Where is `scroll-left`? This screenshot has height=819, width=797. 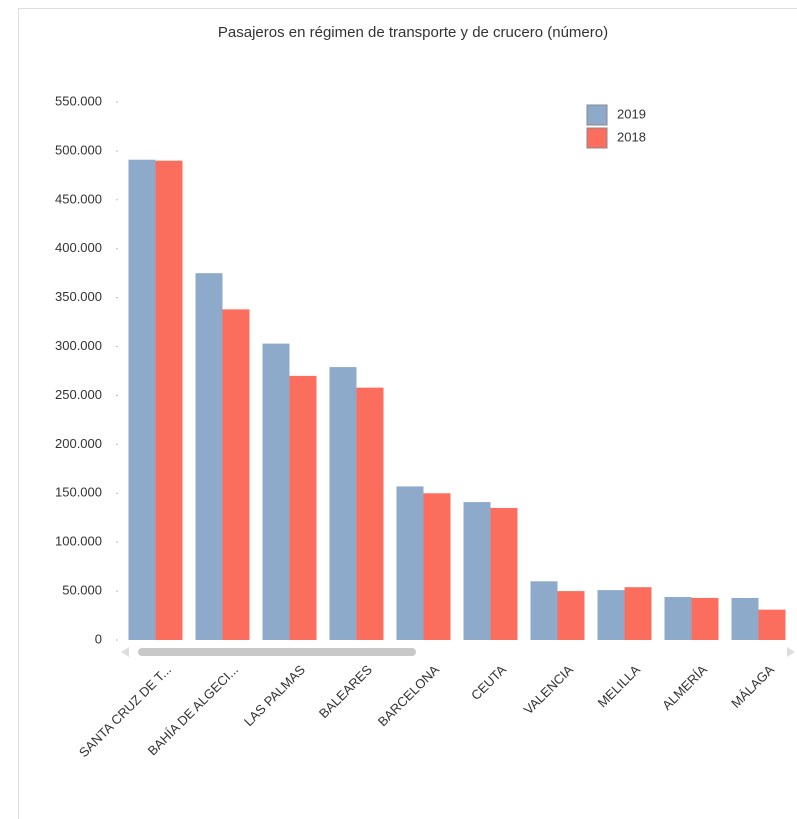 scroll-left is located at coordinates (125, 652).